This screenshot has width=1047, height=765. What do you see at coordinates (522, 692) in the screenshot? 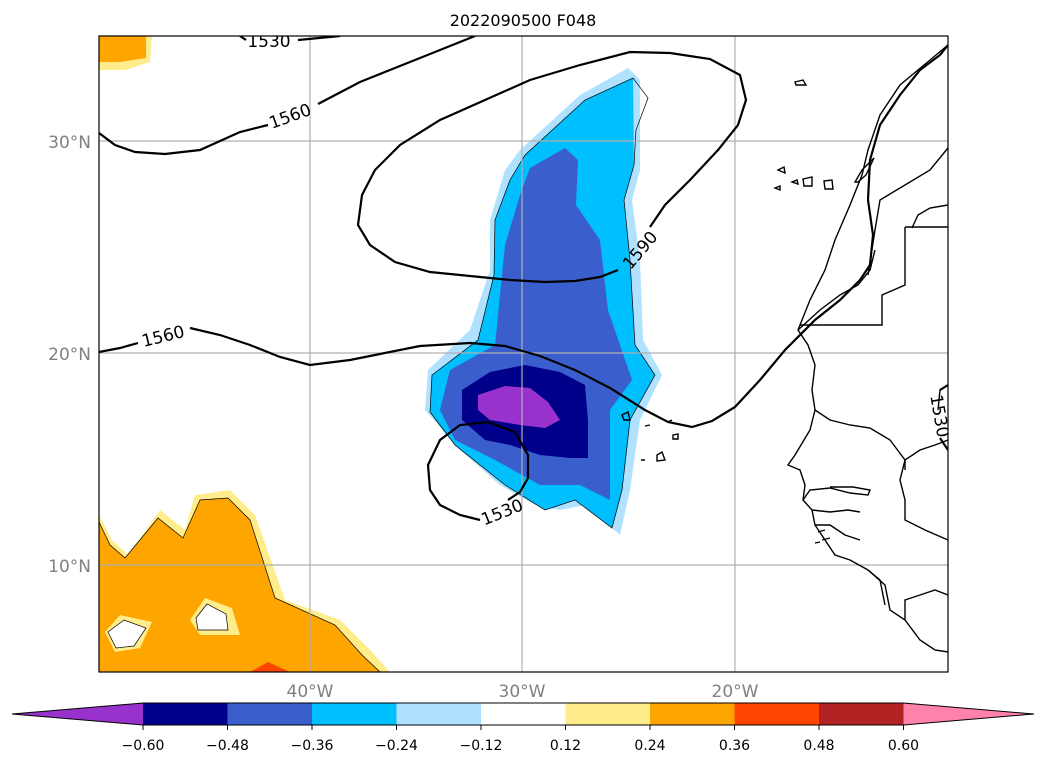
I see `lon-label-30w: 30°W` at bounding box center [522, 692].